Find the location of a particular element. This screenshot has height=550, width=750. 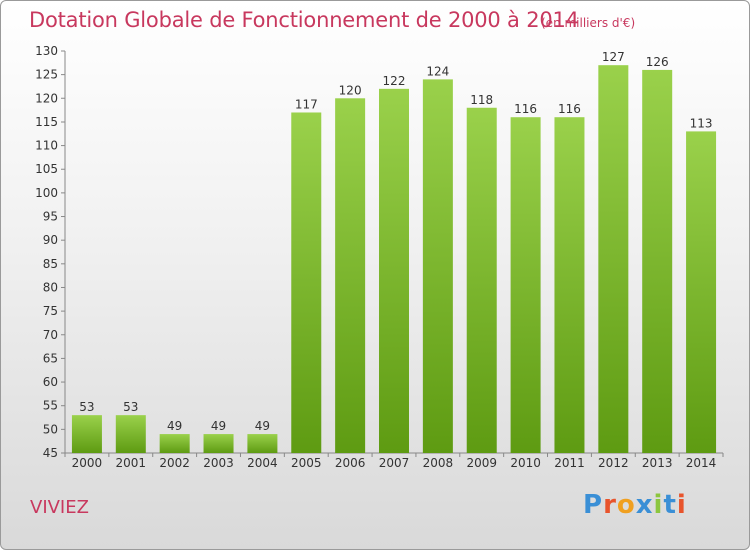

bar-2006 is located at coordinates (350, 275).